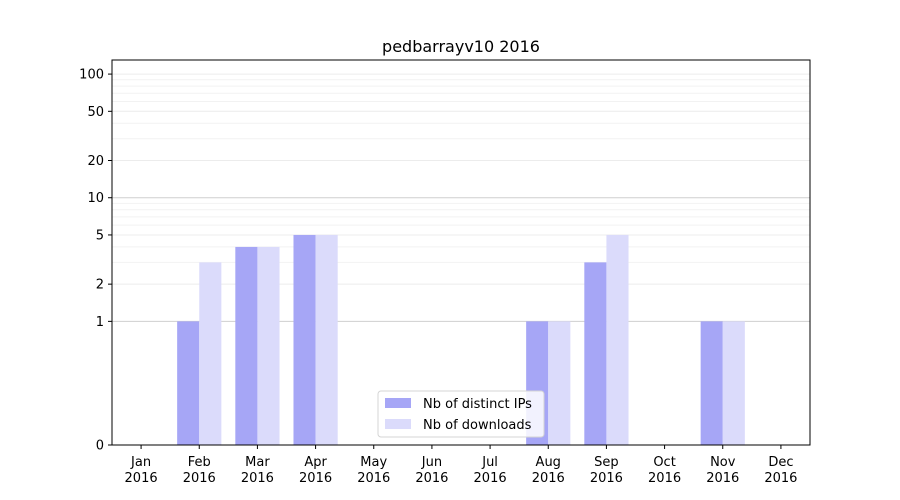 Image resolution: width=900 pixels, height=500 pixels. What do you see at coordinates (100, 446) in the screenshot?
I see `y-tick-label: 0` at bounding box center [100, 446].